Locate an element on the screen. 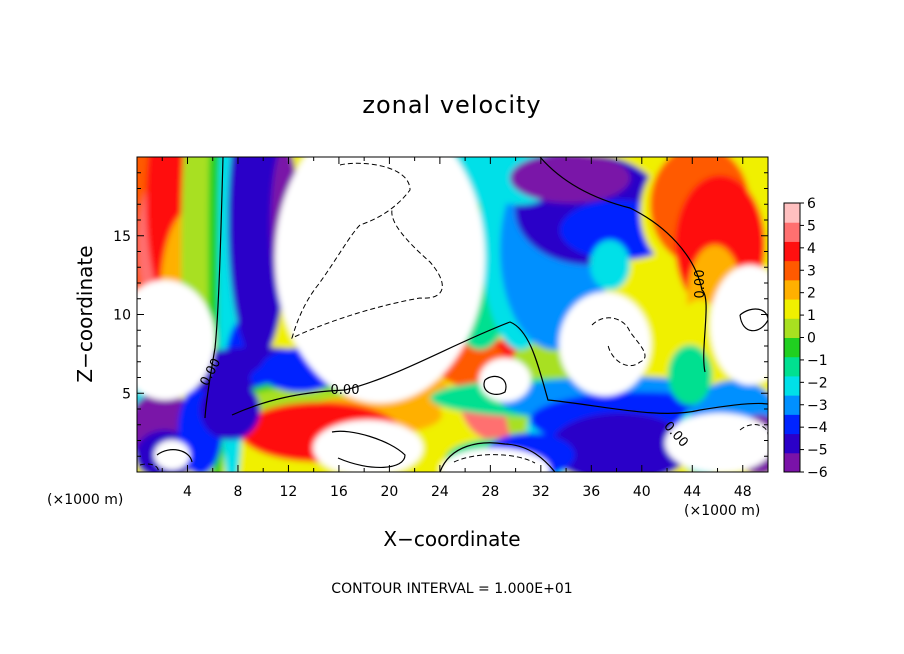  x-tick-label: 28 is located at coordinates (490, 492).